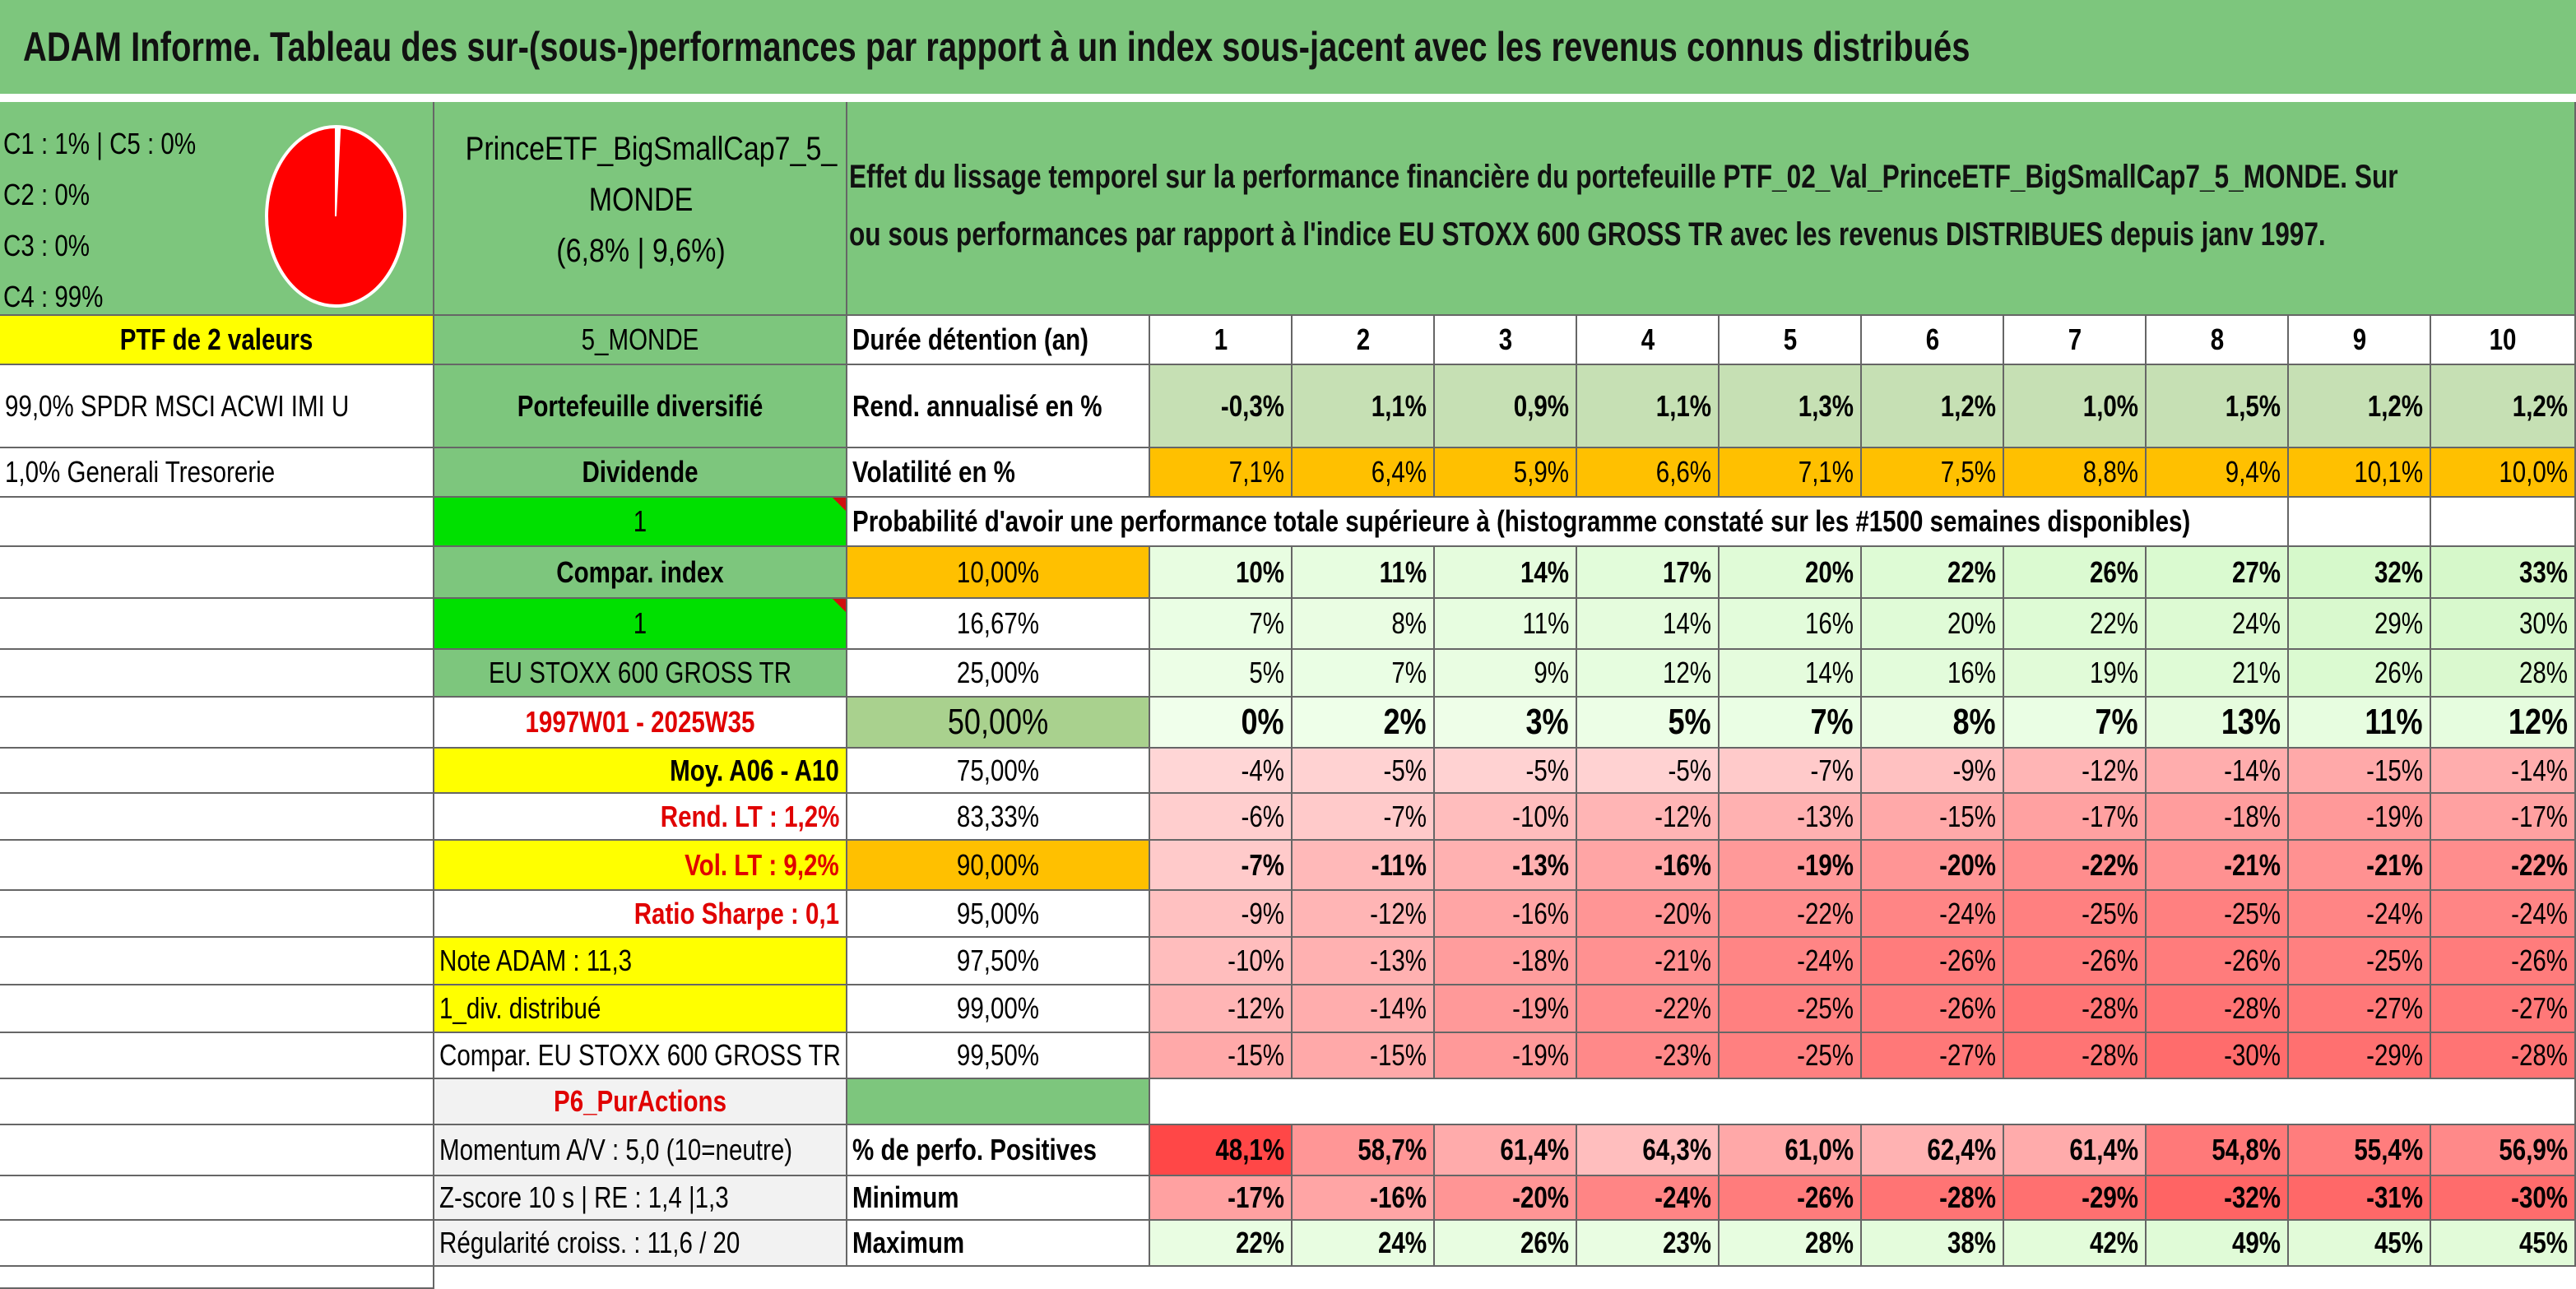 Image resolution: width=2576 pixels, height=1289 pixels. I want to click on quantile-value: 2%, so click(1364, 723).